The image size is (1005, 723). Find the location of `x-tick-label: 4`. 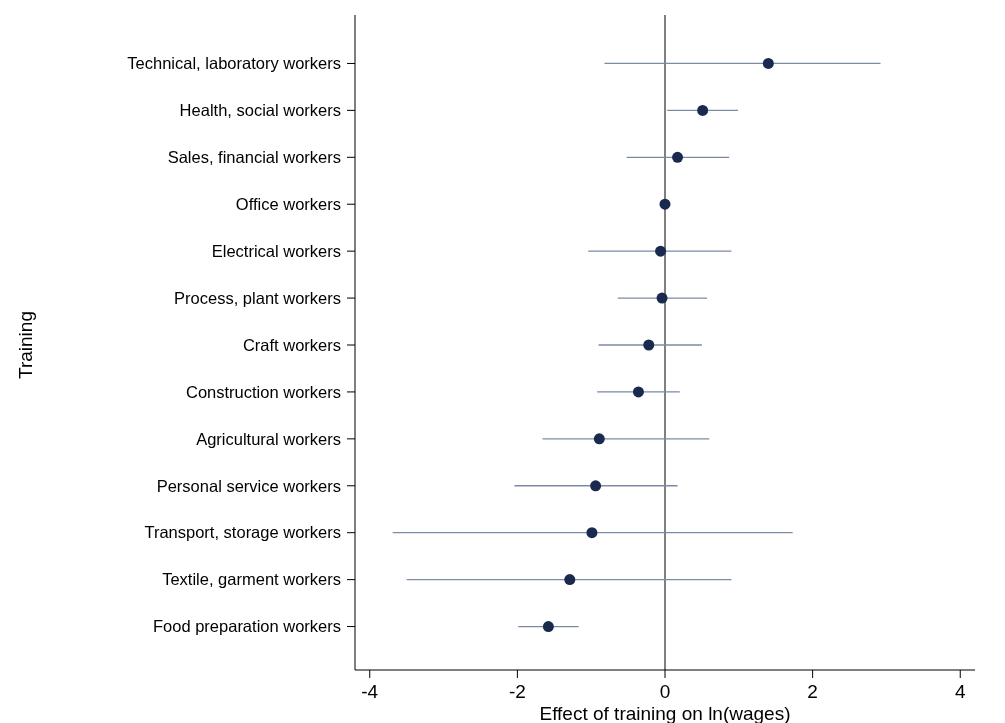

x-tick-label: 4 is located at coordinates (960, 691).